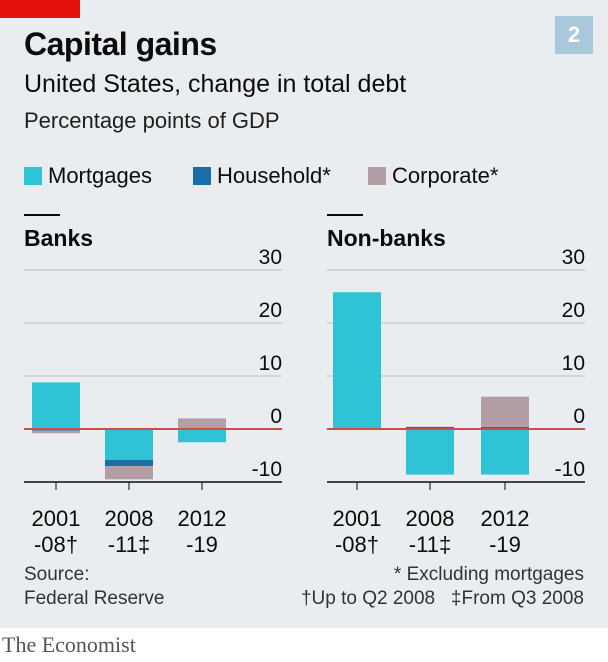 This screenshot has height=662, width=608. Describe the element at coordinates (100, 175) in the screenshot. I see `legend-label: Mortgages` at that location.